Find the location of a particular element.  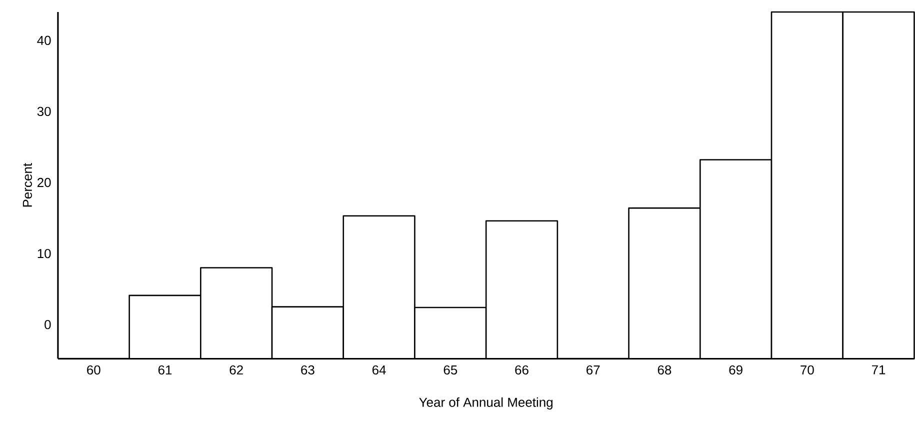

x-tick-label: 63 is located at coordinates (307, 370).